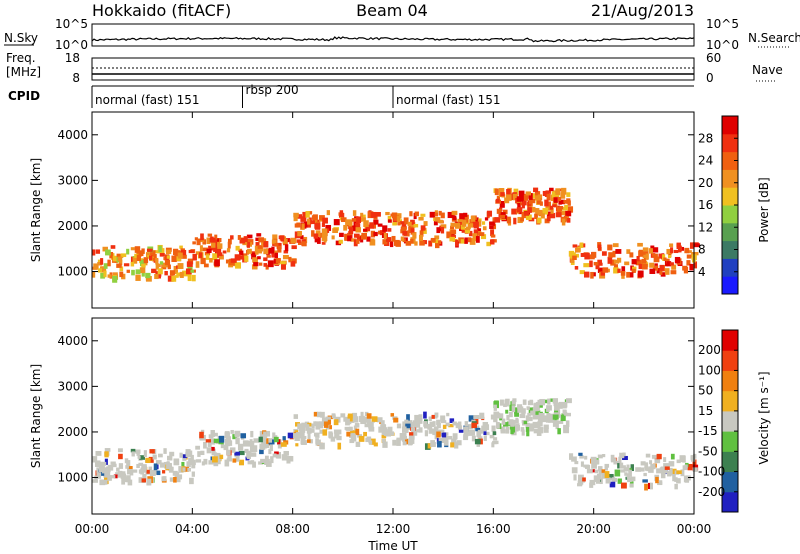 This screenshot has height=554, width=800. I want to click on colorbar-tick-label: 16, so click(705, 205).